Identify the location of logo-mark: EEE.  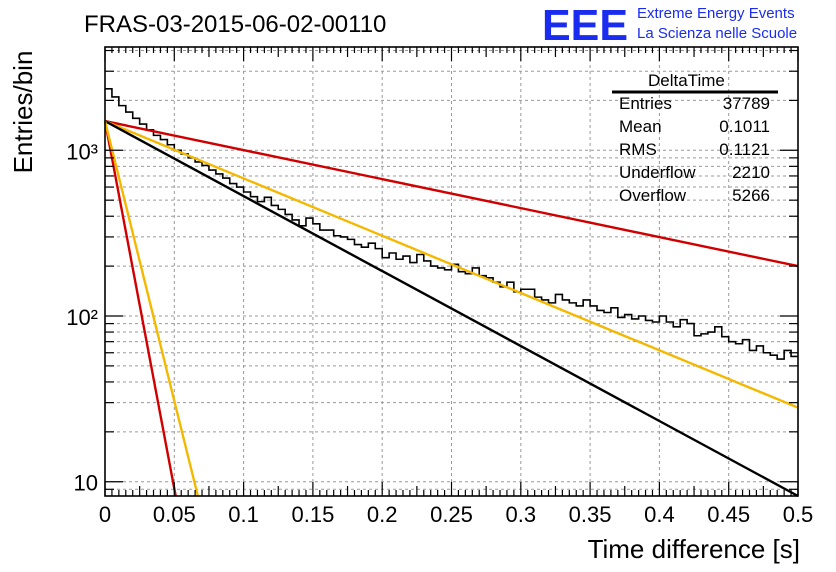
(585, 25).